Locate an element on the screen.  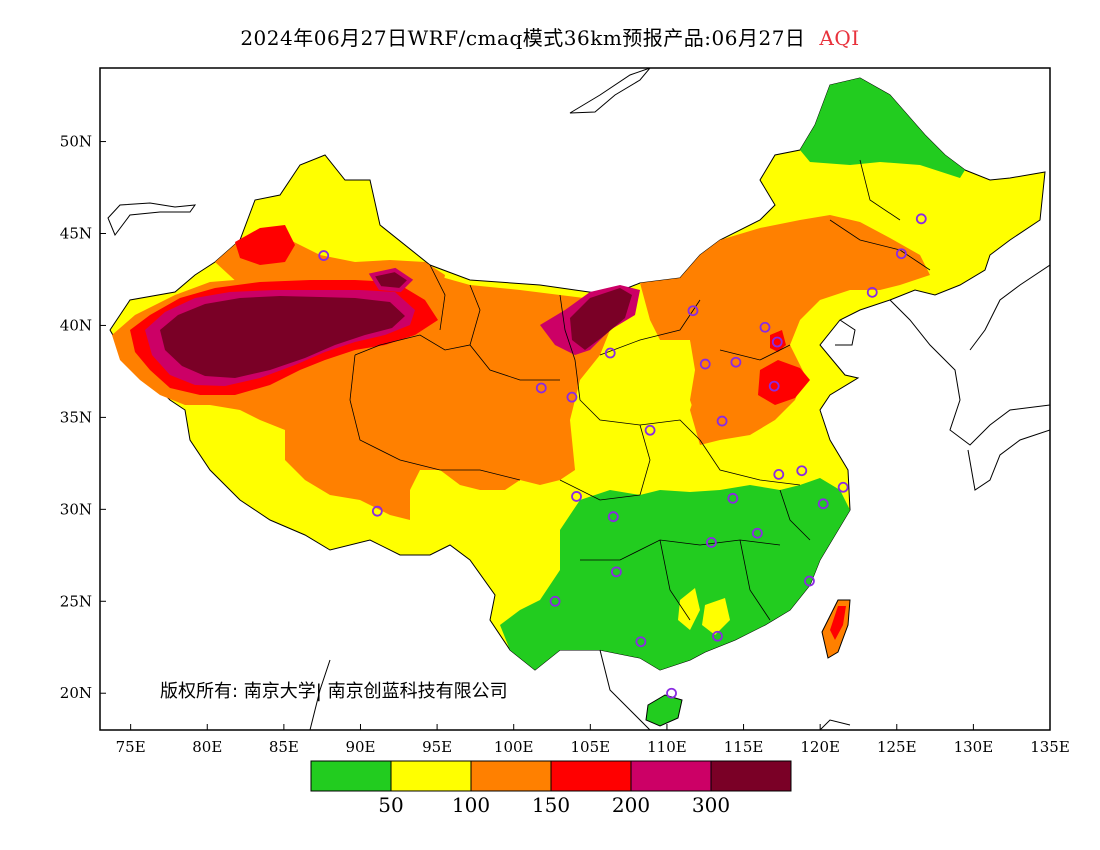
tarim-hazardous is located at coordinates (282, 337).